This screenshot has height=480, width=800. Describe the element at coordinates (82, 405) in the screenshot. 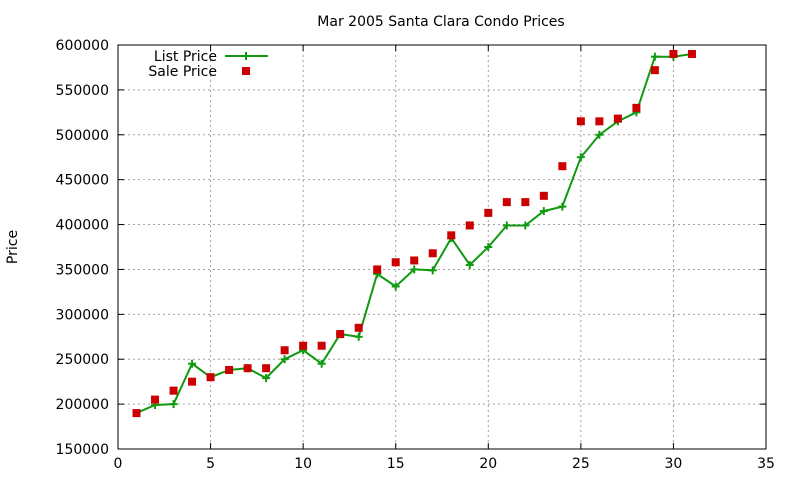

I see `y-tick-label-200000: 200000` at that location.